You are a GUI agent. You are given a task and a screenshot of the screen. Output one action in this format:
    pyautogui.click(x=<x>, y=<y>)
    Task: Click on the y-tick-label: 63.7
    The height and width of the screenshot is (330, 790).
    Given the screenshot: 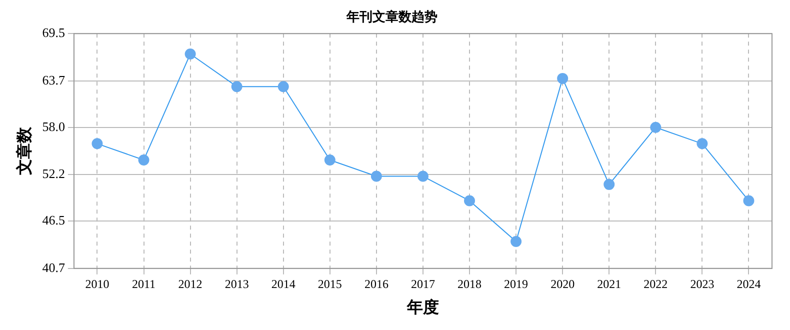 What is the action you would take?
    pyautogui.click(x=54, y=80)
    